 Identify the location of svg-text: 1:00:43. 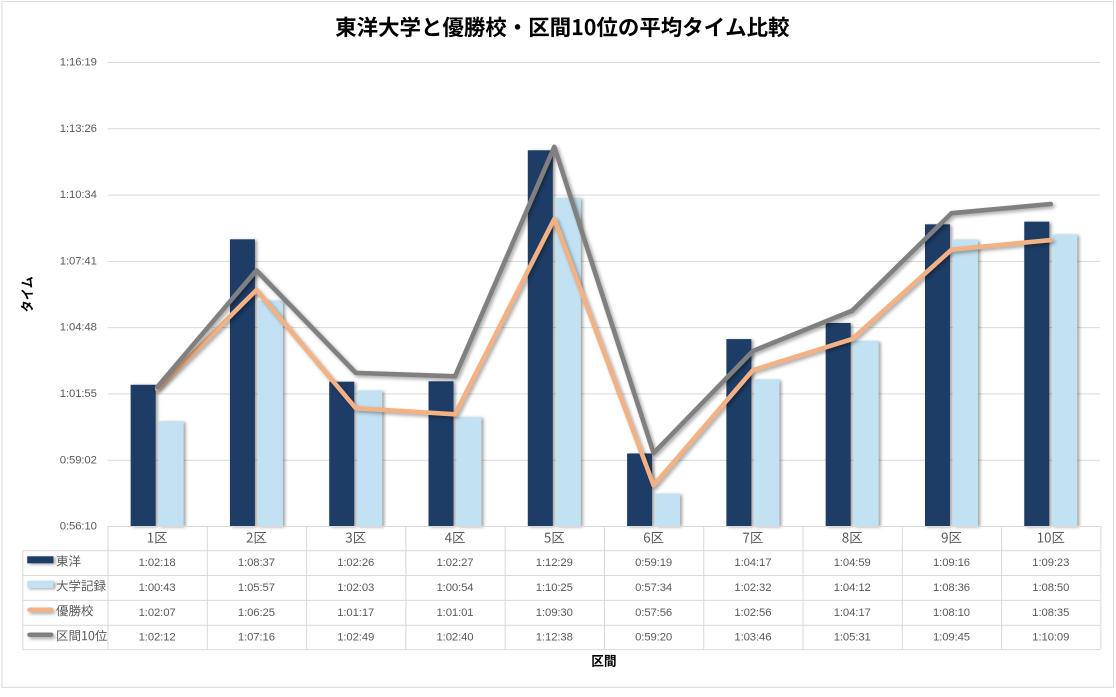
(157, 588).